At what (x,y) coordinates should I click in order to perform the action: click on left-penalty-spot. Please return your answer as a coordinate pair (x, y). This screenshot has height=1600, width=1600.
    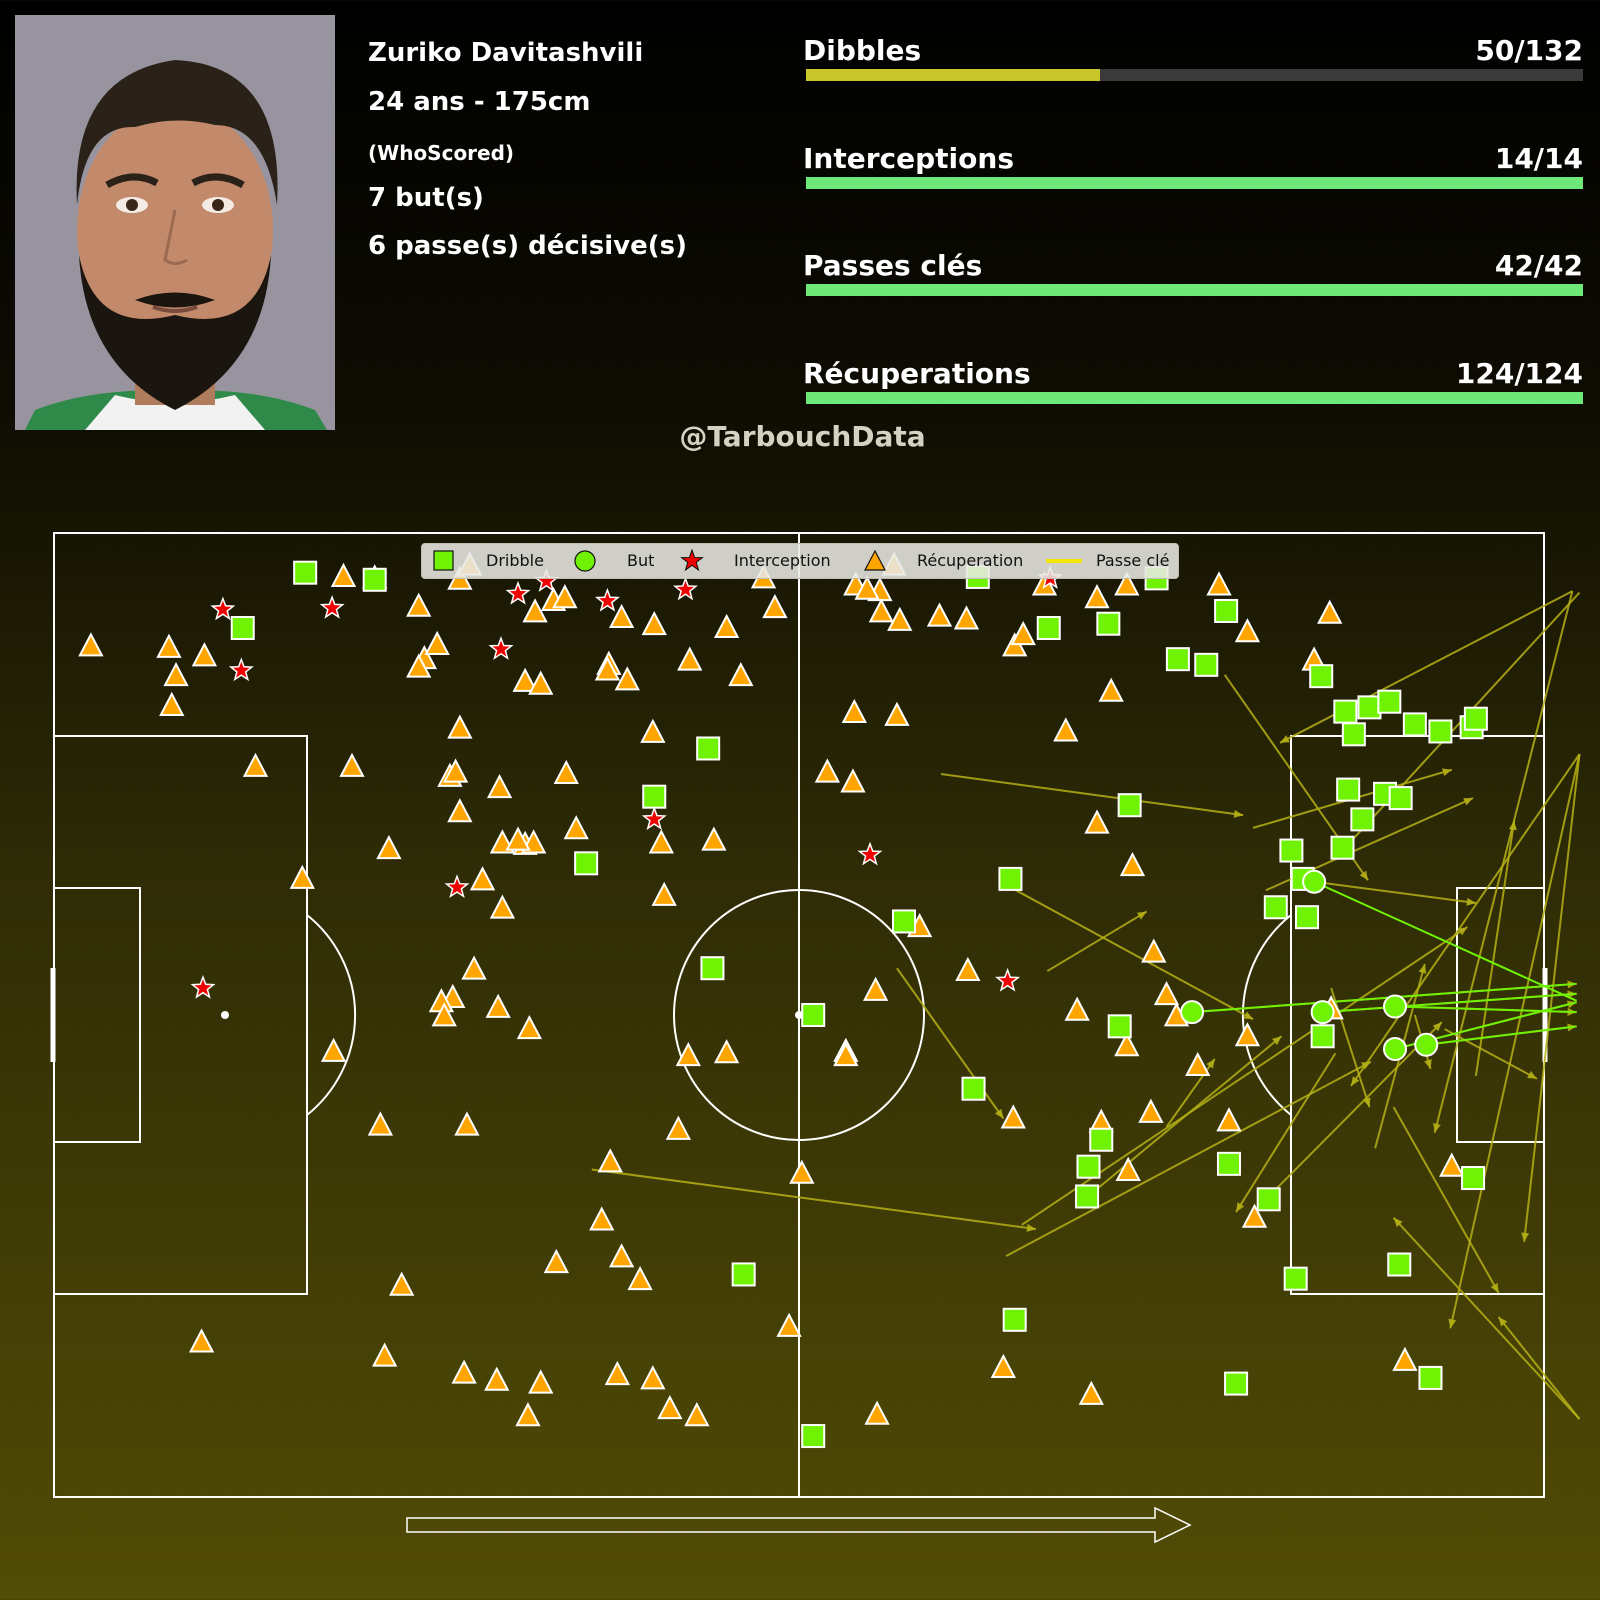
    Looking at the image, I should click on (225, 1015).